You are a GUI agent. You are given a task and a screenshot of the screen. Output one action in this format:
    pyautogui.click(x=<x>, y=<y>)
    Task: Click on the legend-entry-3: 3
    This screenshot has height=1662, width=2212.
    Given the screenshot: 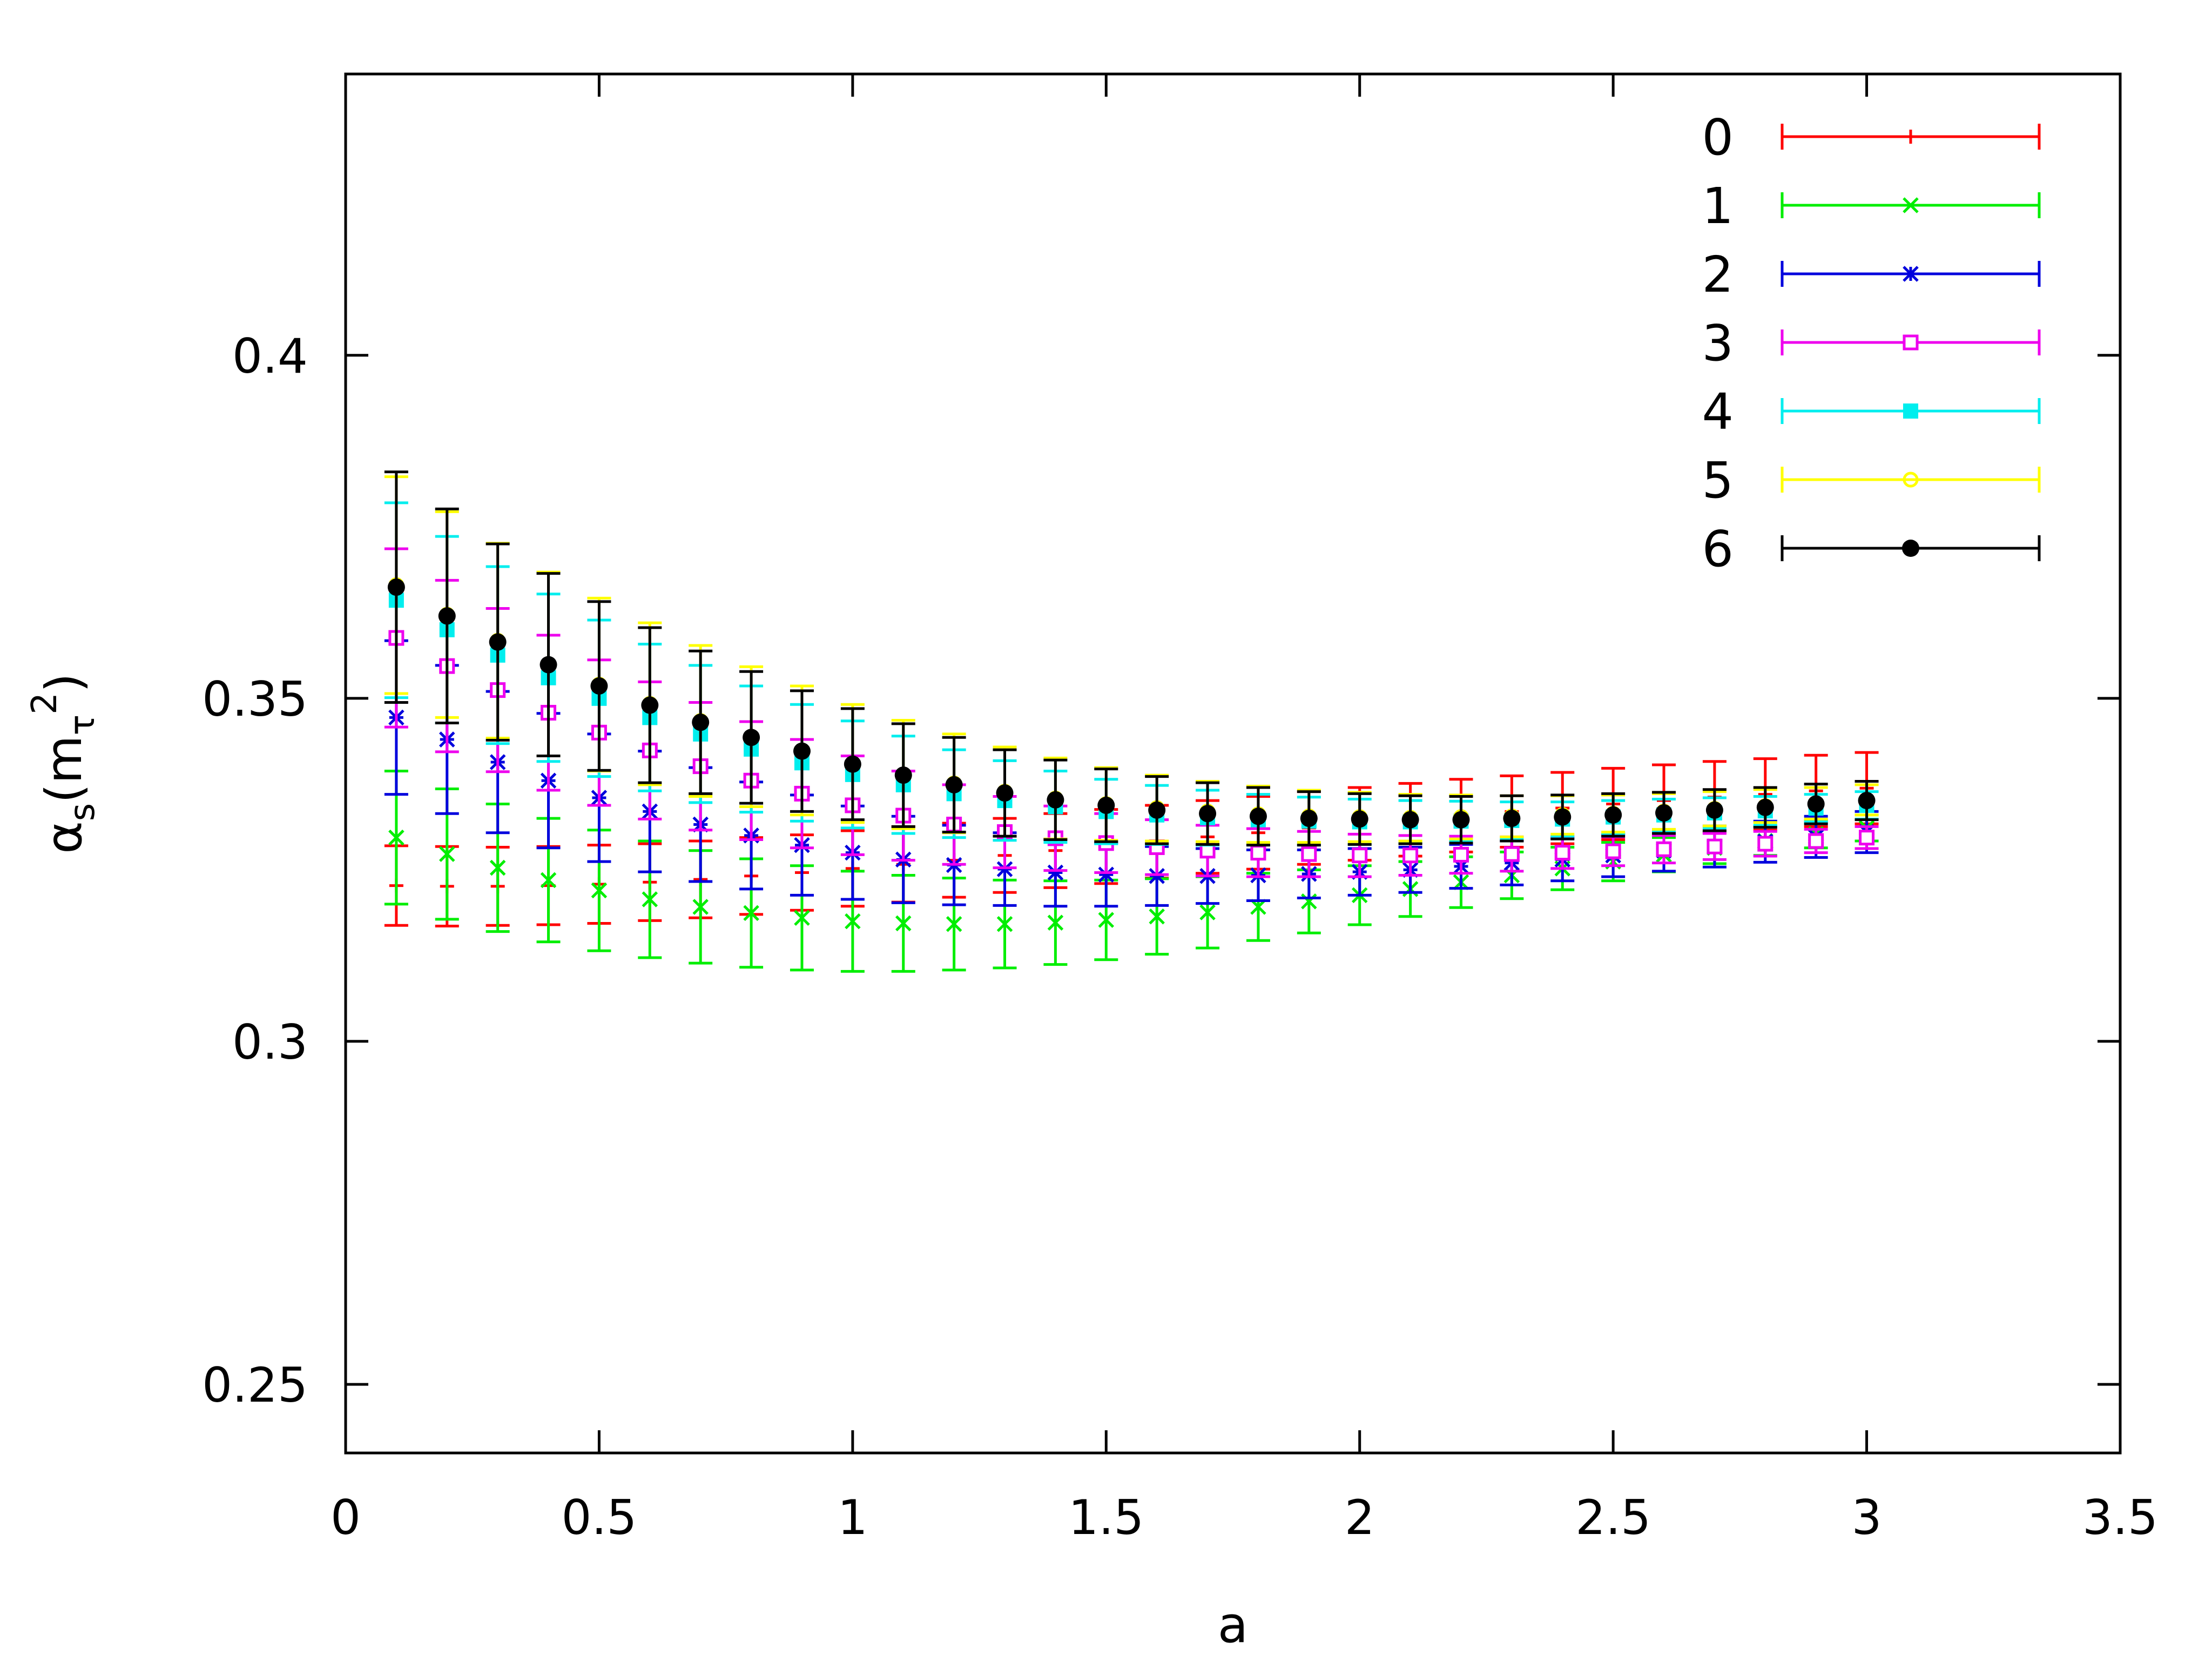 What is the action you would take?
    pyautogui.click(x=1871, y=343)
    